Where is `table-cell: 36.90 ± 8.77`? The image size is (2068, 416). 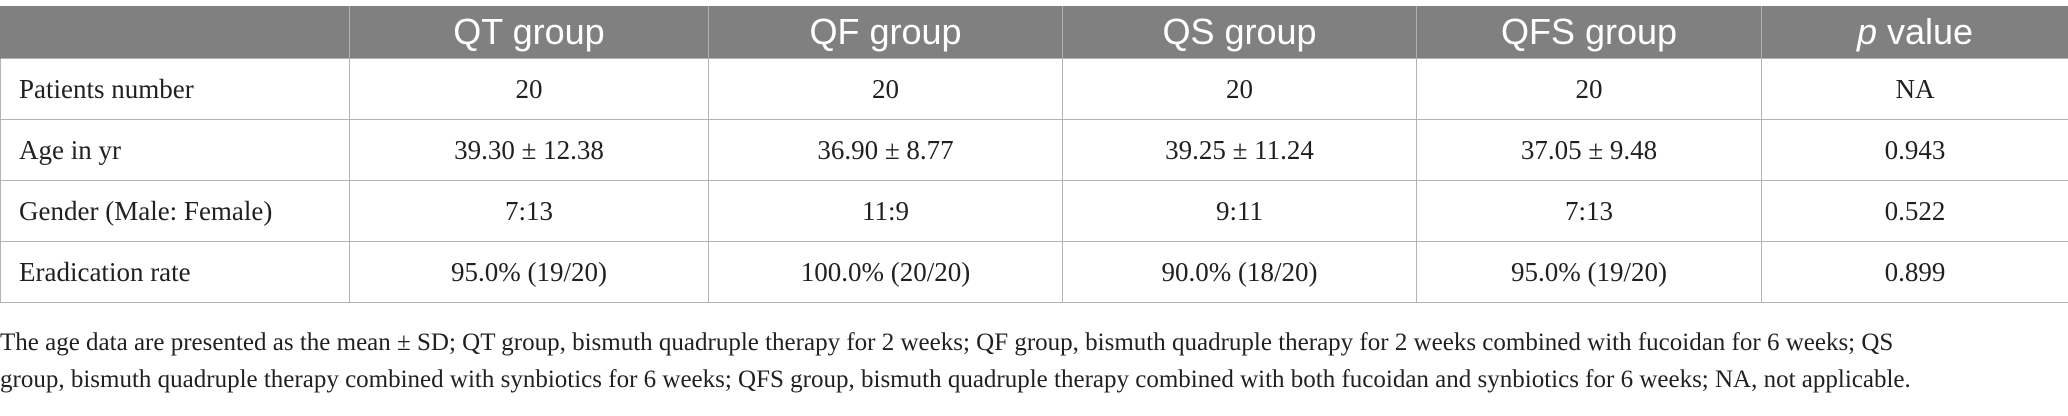 table-cell: 36.90 ± 8.77 is located at coordinates (885, 150).